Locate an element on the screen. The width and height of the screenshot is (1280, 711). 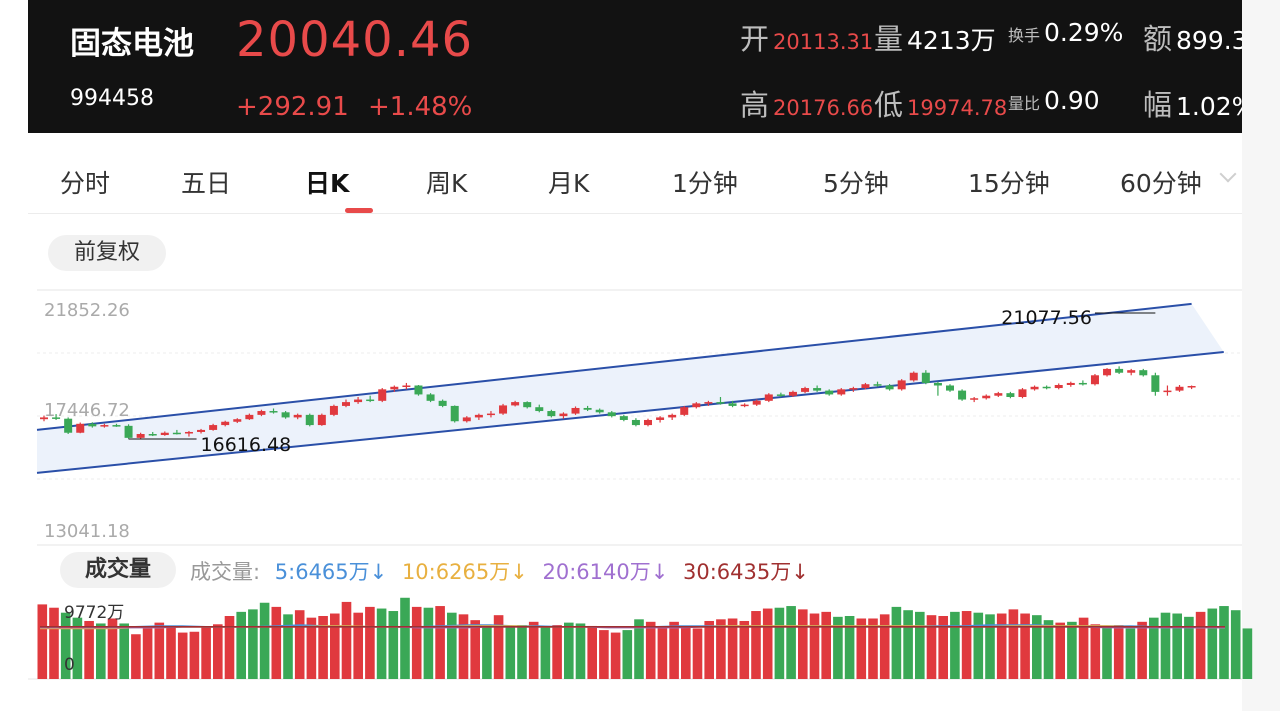
price-axis-label: 13041.18 is located at coordinates (87, 531).